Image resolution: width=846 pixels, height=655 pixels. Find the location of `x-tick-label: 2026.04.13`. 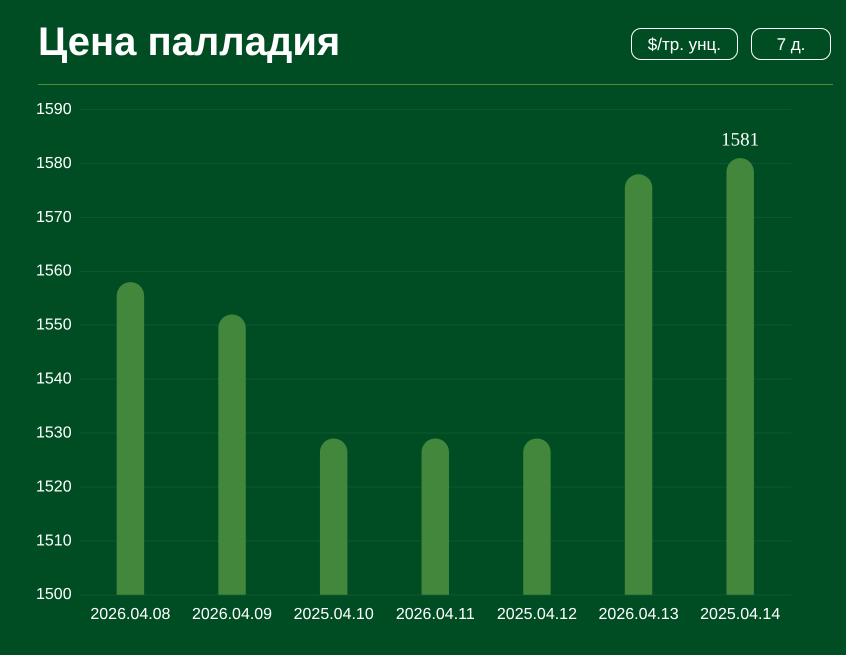

x-tick-label: 2026.04.13 is located at coordinates (638, 614).